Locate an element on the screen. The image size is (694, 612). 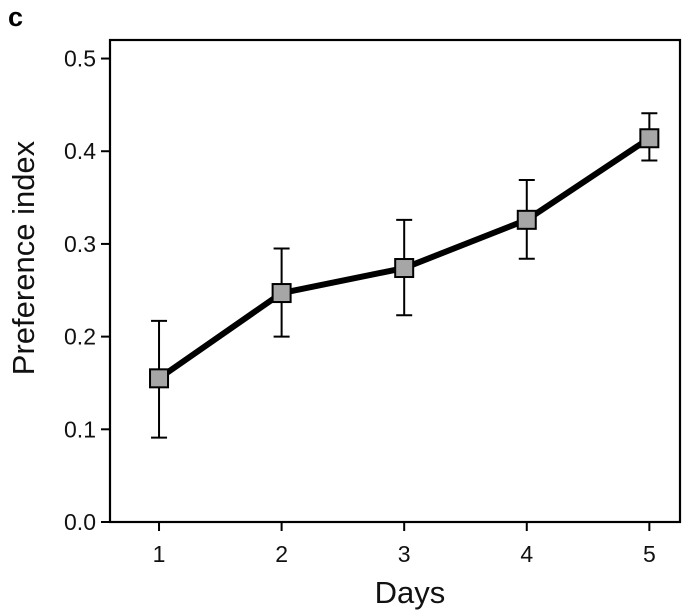
x-axis: 1 2 3 4 5 is located at coordinates (404, 544).